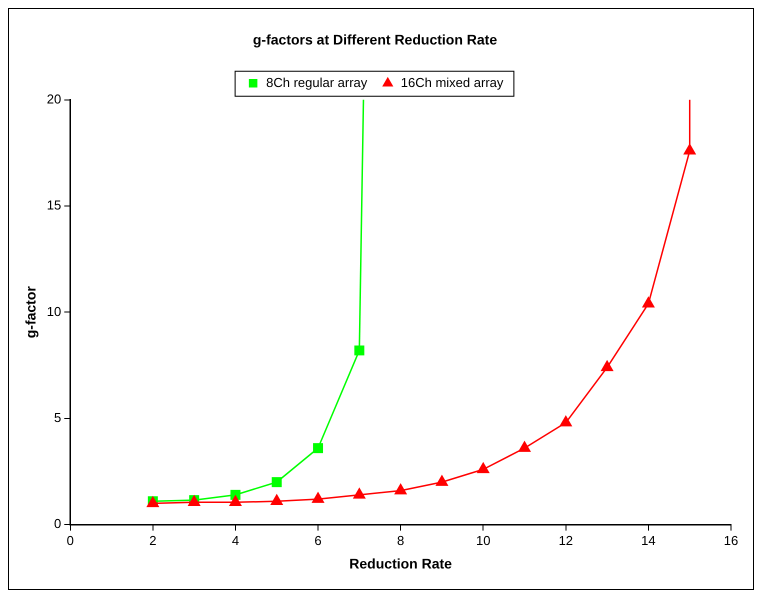 This screenshot has width=762, height=599. I want to click on x-axis-title: Reduction Rate, so click(400, 563).